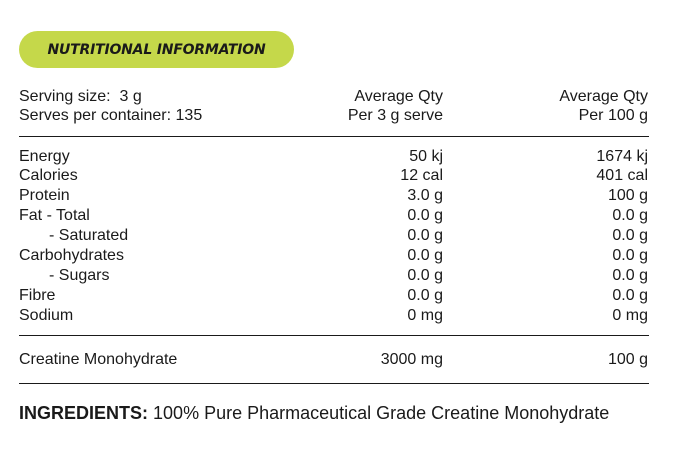 The height and width of the screenshot is (472, 676). What do you see at coordinates (334, 316) in the screenshot?
I see `nutrient-row: Sodium 0 mg 0 mg` at bounding box center [334, 316].